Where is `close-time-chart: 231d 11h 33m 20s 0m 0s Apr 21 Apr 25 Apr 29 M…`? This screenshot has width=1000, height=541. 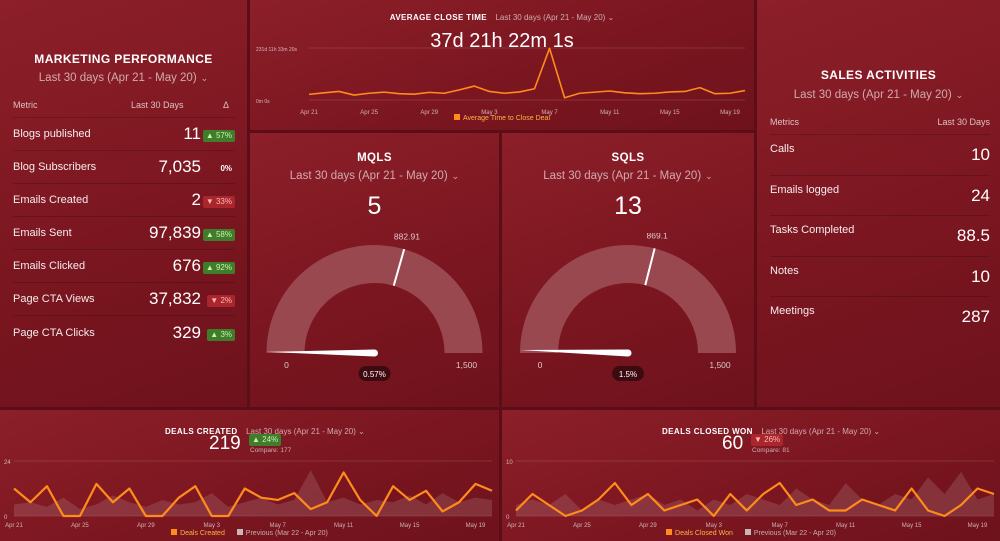
close-time-chart: 231d 11h 33m 20s 0m 0s Apr 21 Apr 25 Apr 29 M… is located at coordinates (501, 81).